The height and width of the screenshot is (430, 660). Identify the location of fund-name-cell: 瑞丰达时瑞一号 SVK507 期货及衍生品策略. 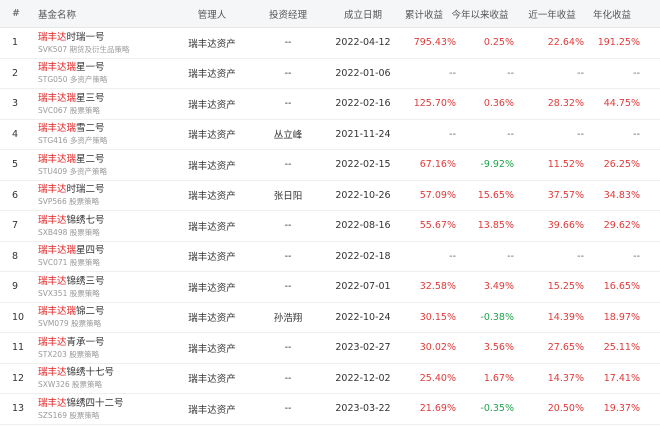
(113, 43).